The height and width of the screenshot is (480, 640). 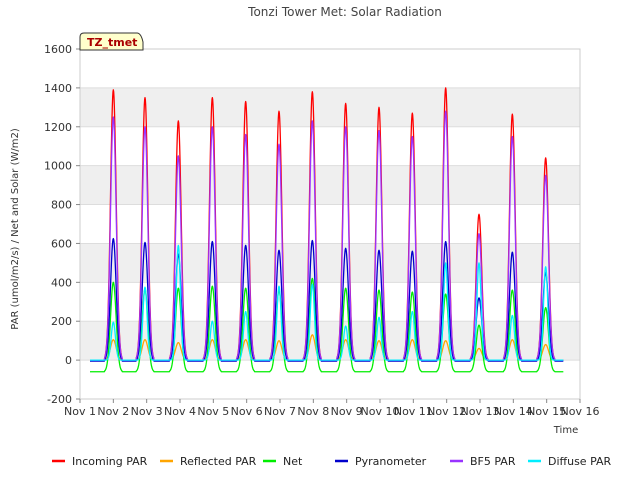 I want to click on x-tick-label: Nov 1, so click(x=80, y=411).